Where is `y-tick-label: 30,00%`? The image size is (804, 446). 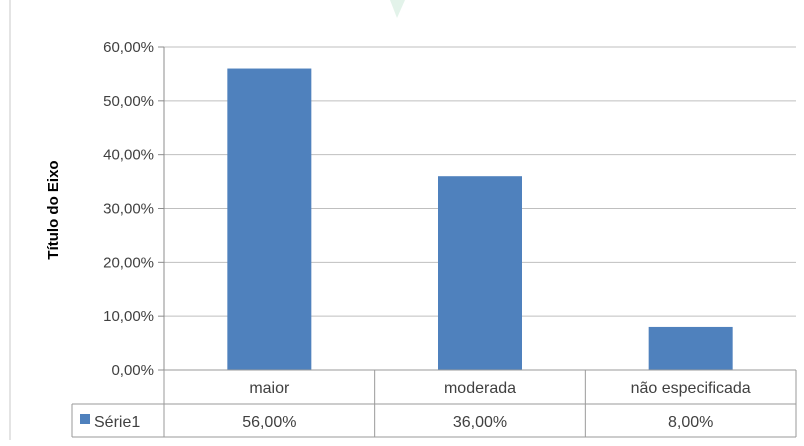 y-tick-label: 30,00% is located at coordinates (128, 209).